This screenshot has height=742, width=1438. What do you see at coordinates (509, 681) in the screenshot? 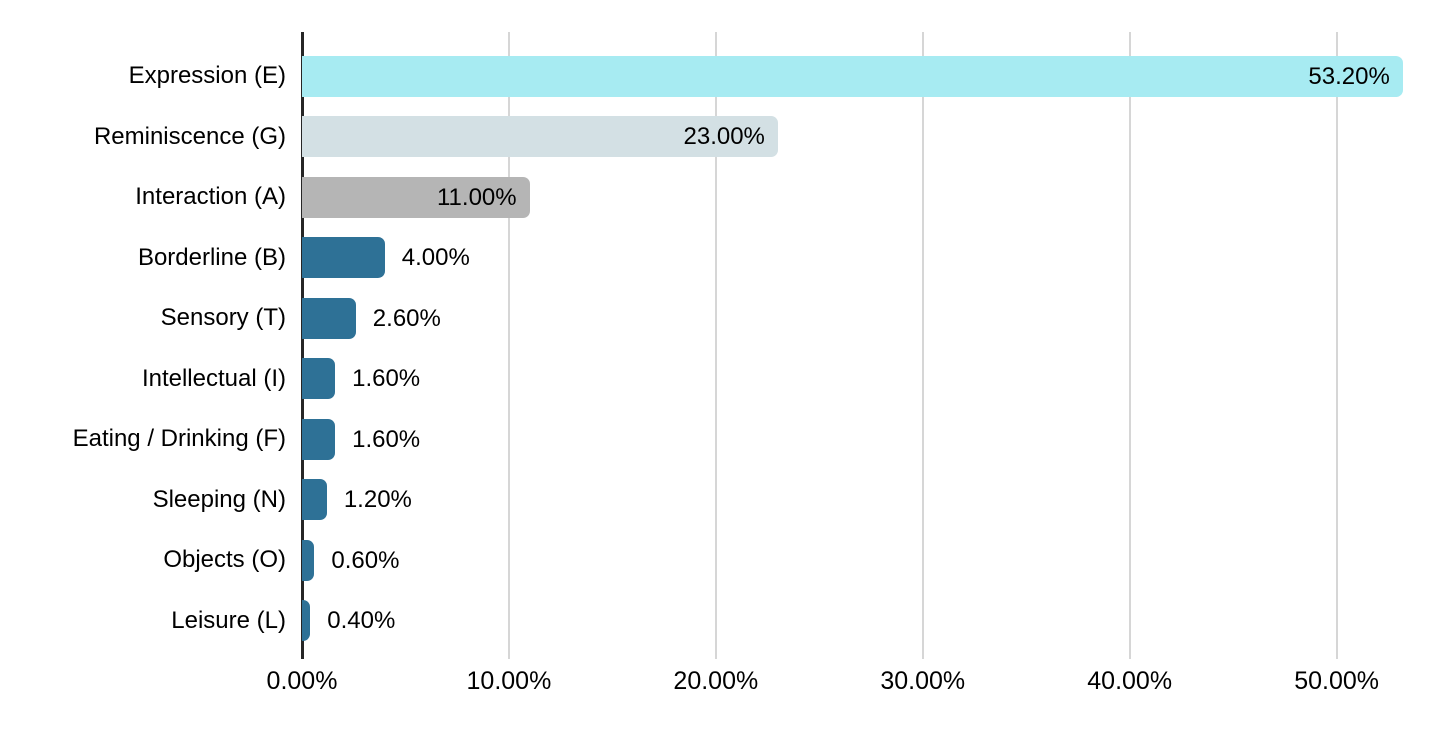
I see `x-tick-label-10-00: 10.00%` at bounding box center [509, 681].